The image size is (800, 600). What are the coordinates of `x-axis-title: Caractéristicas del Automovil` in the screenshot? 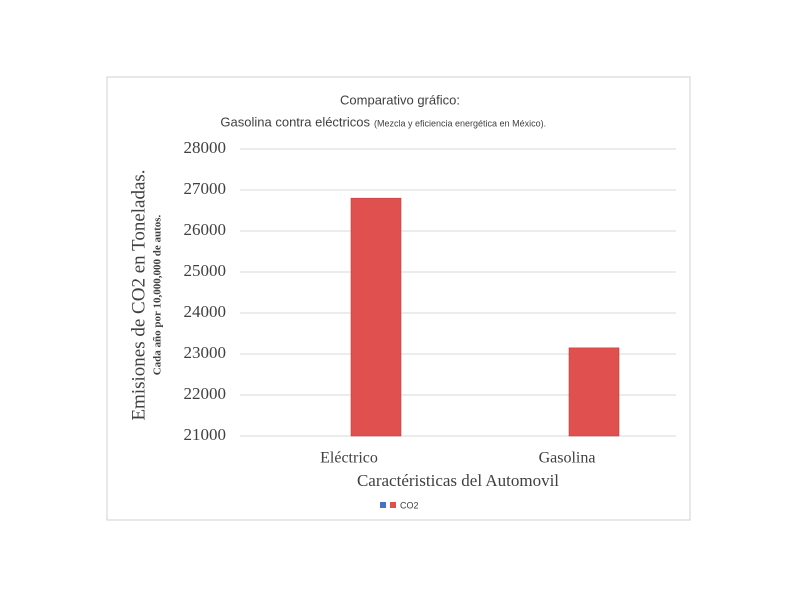 It's located at (458, 480).